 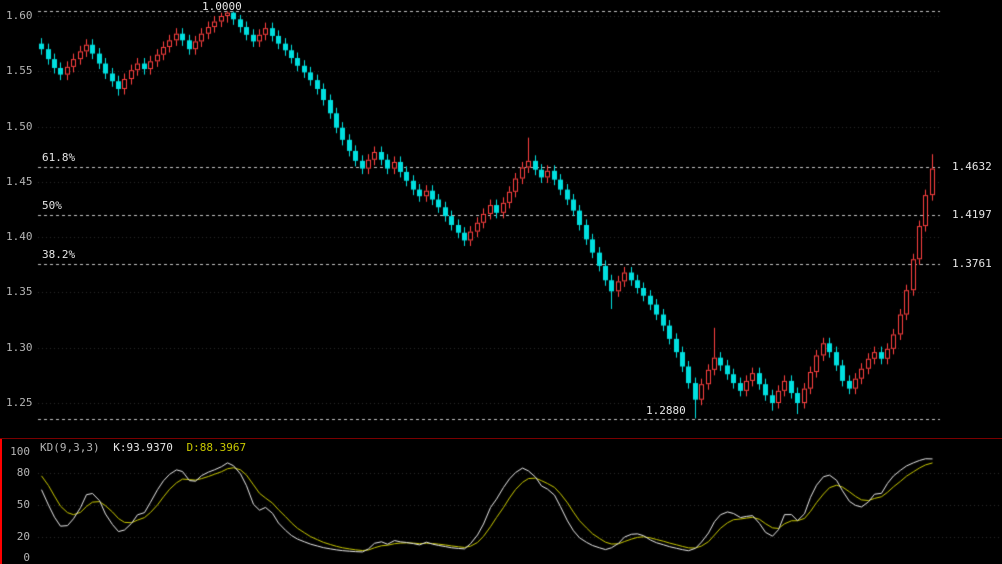 I want to click on price-tick-label: 1.60, so click(x=19, y=15).